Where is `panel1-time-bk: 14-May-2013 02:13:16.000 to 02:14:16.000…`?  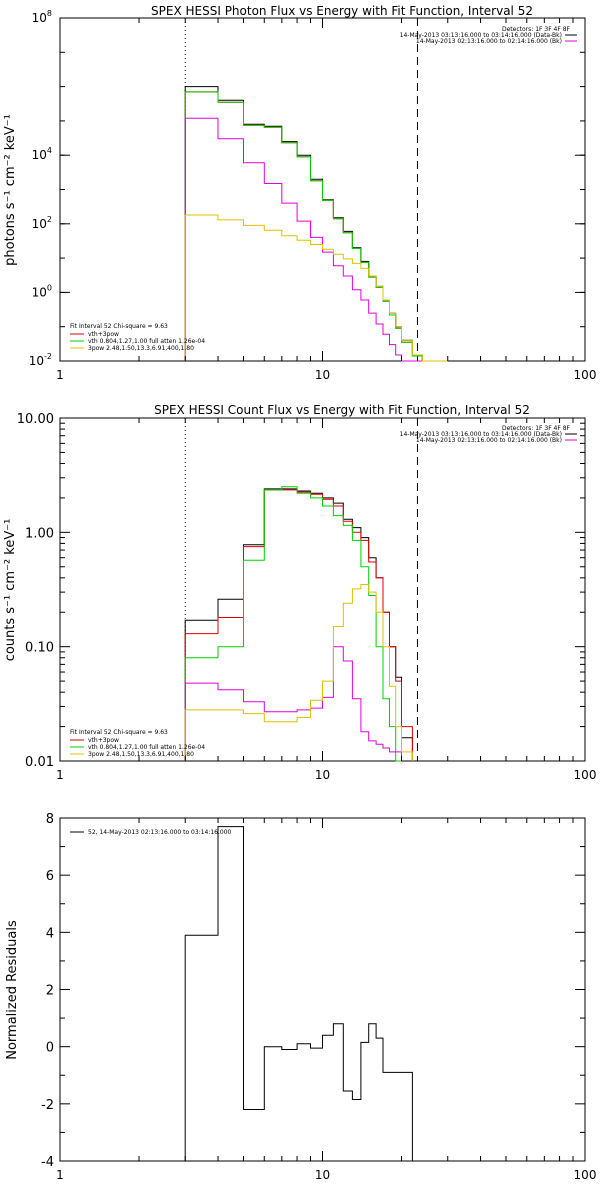
panel1-time-bk: 14-May-2013 02:13:16.000 to 02:14:16.000… is located at coordinates (489, 41).